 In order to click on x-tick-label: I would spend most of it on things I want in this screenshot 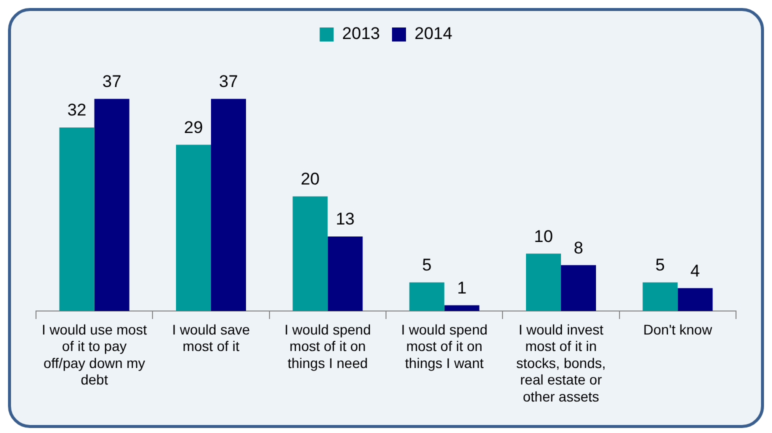, I will do `click(444, 346)`.